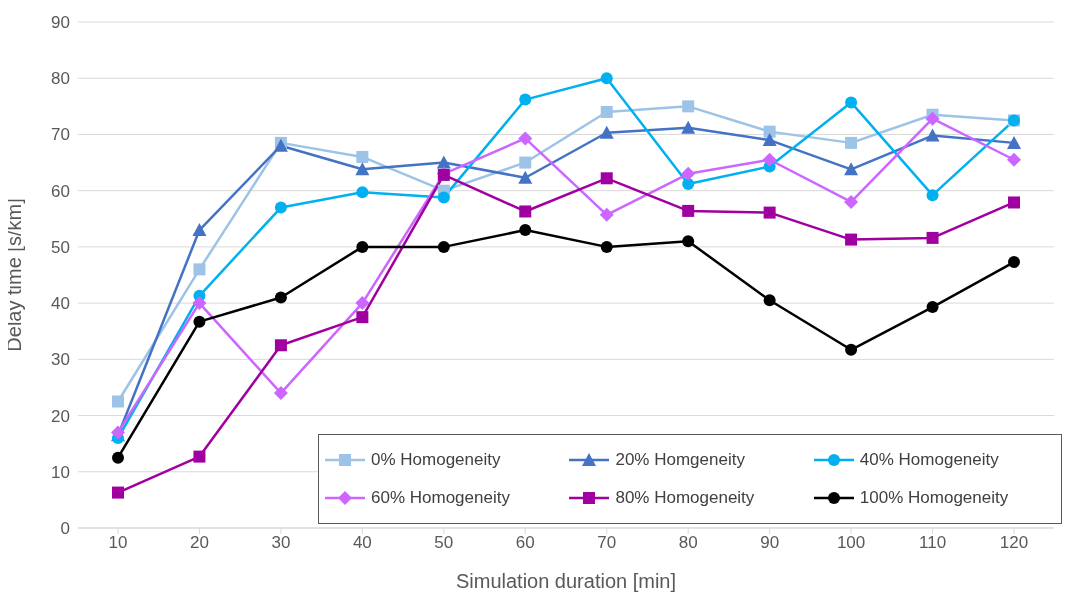  What do you see at coordinates (436, 460) in the screenshot?
I see `legend-label: 0% Homogeneity` at bounding box center [436, 460].